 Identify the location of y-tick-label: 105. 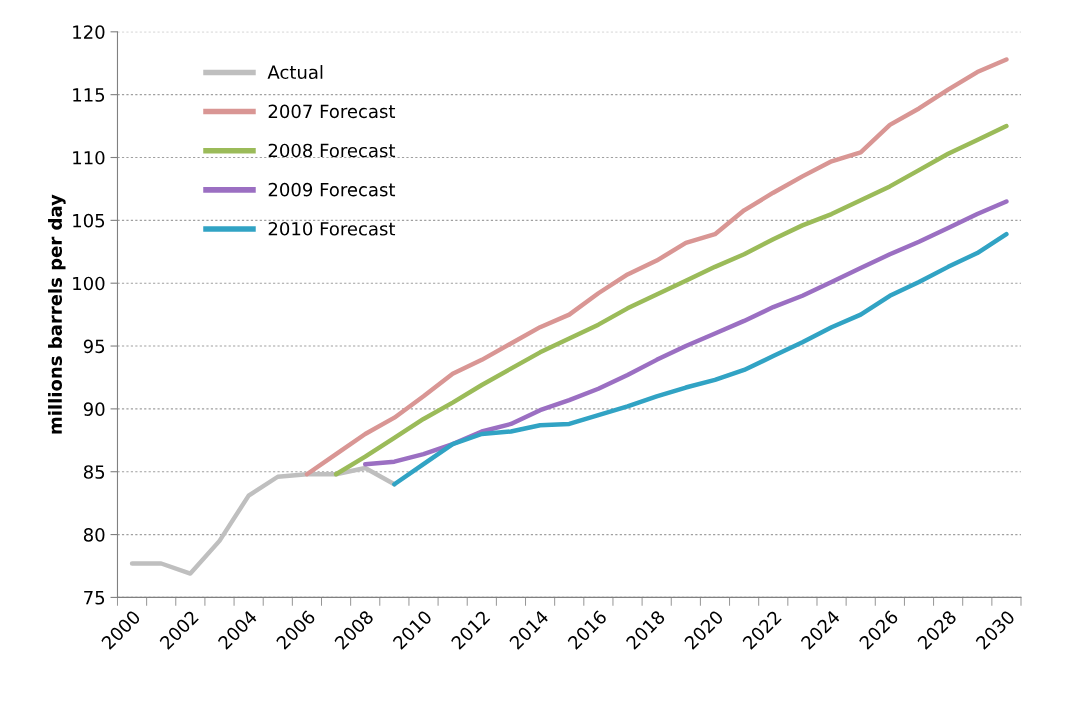
(89, 220).